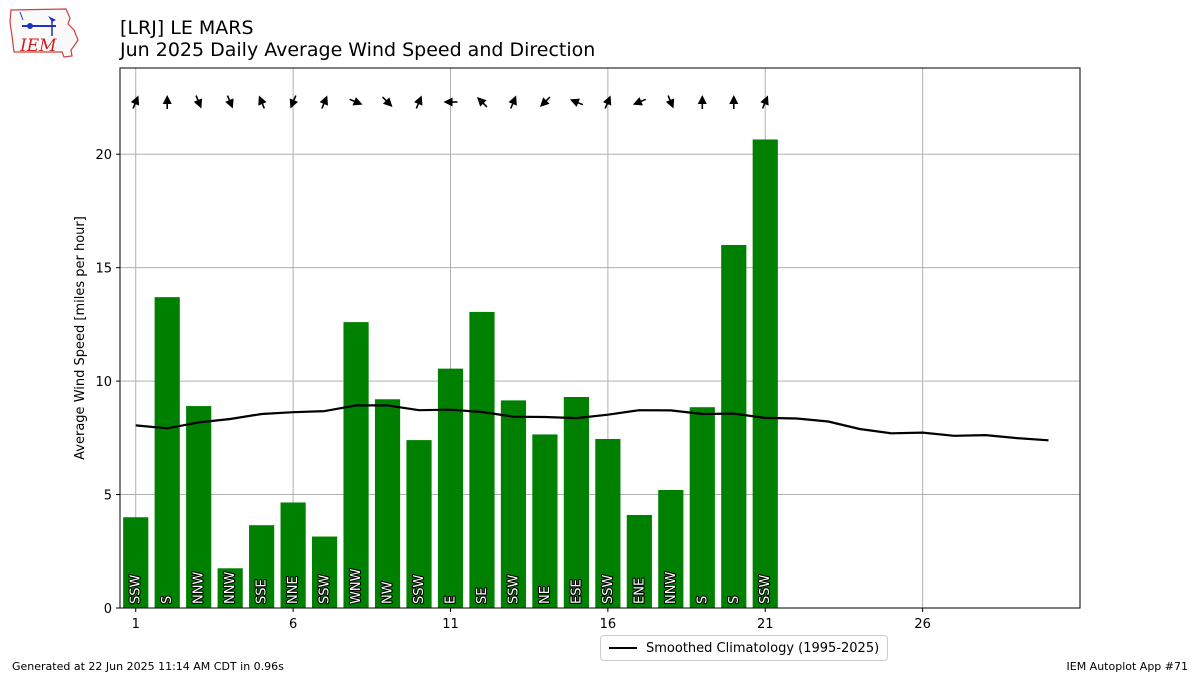  What do you see at coordinates (763, 648) in the screenshot?
I see `legend-label: Smoothed Climatology (1995-2025)` at bounding box center [763, 648].